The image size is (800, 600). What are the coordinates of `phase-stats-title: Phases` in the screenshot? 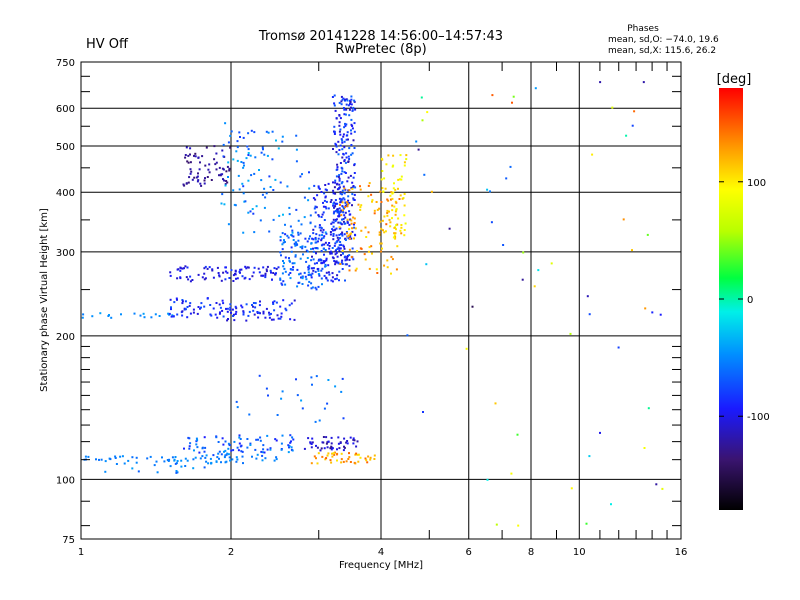 It's located at (643, 29).